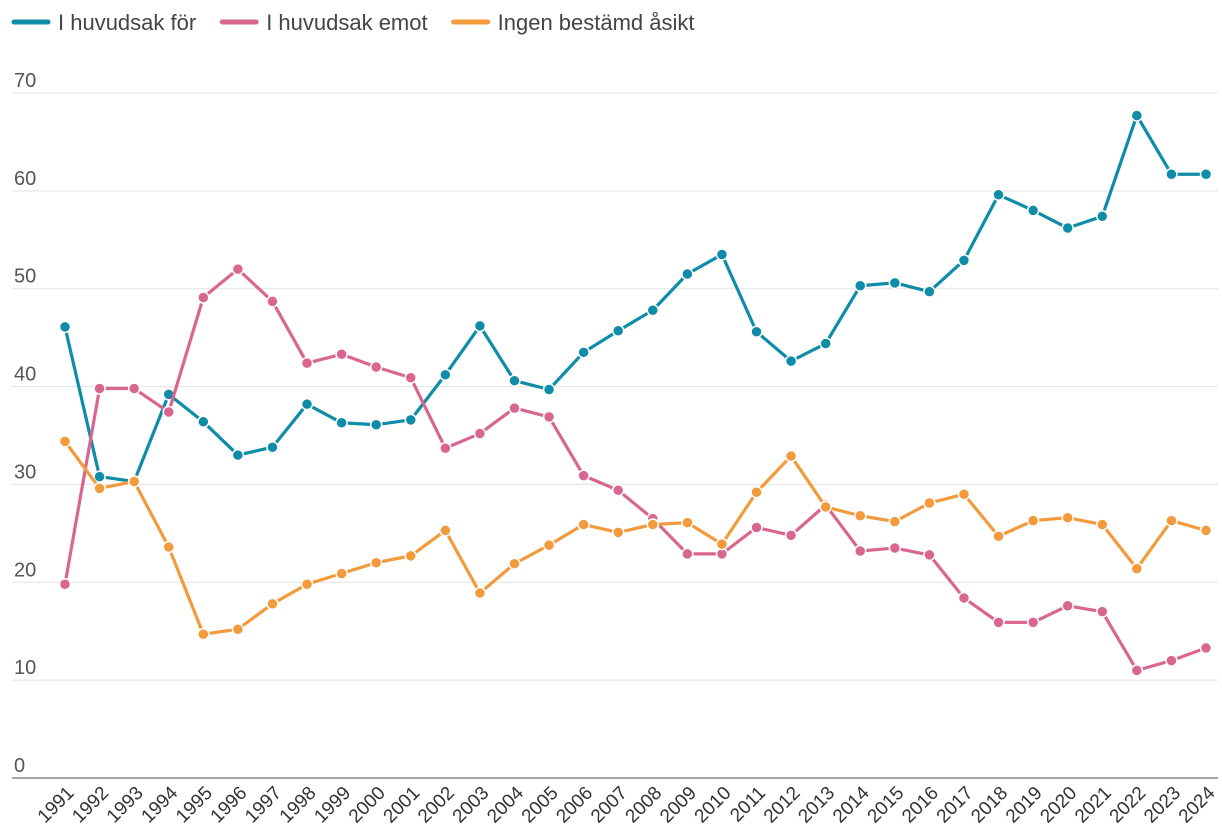 This screenshot has width=1222, height=835. Describe the element at coordinates (367, 805) in the screenshot. I see `x-tick-label: 2000` at that location.